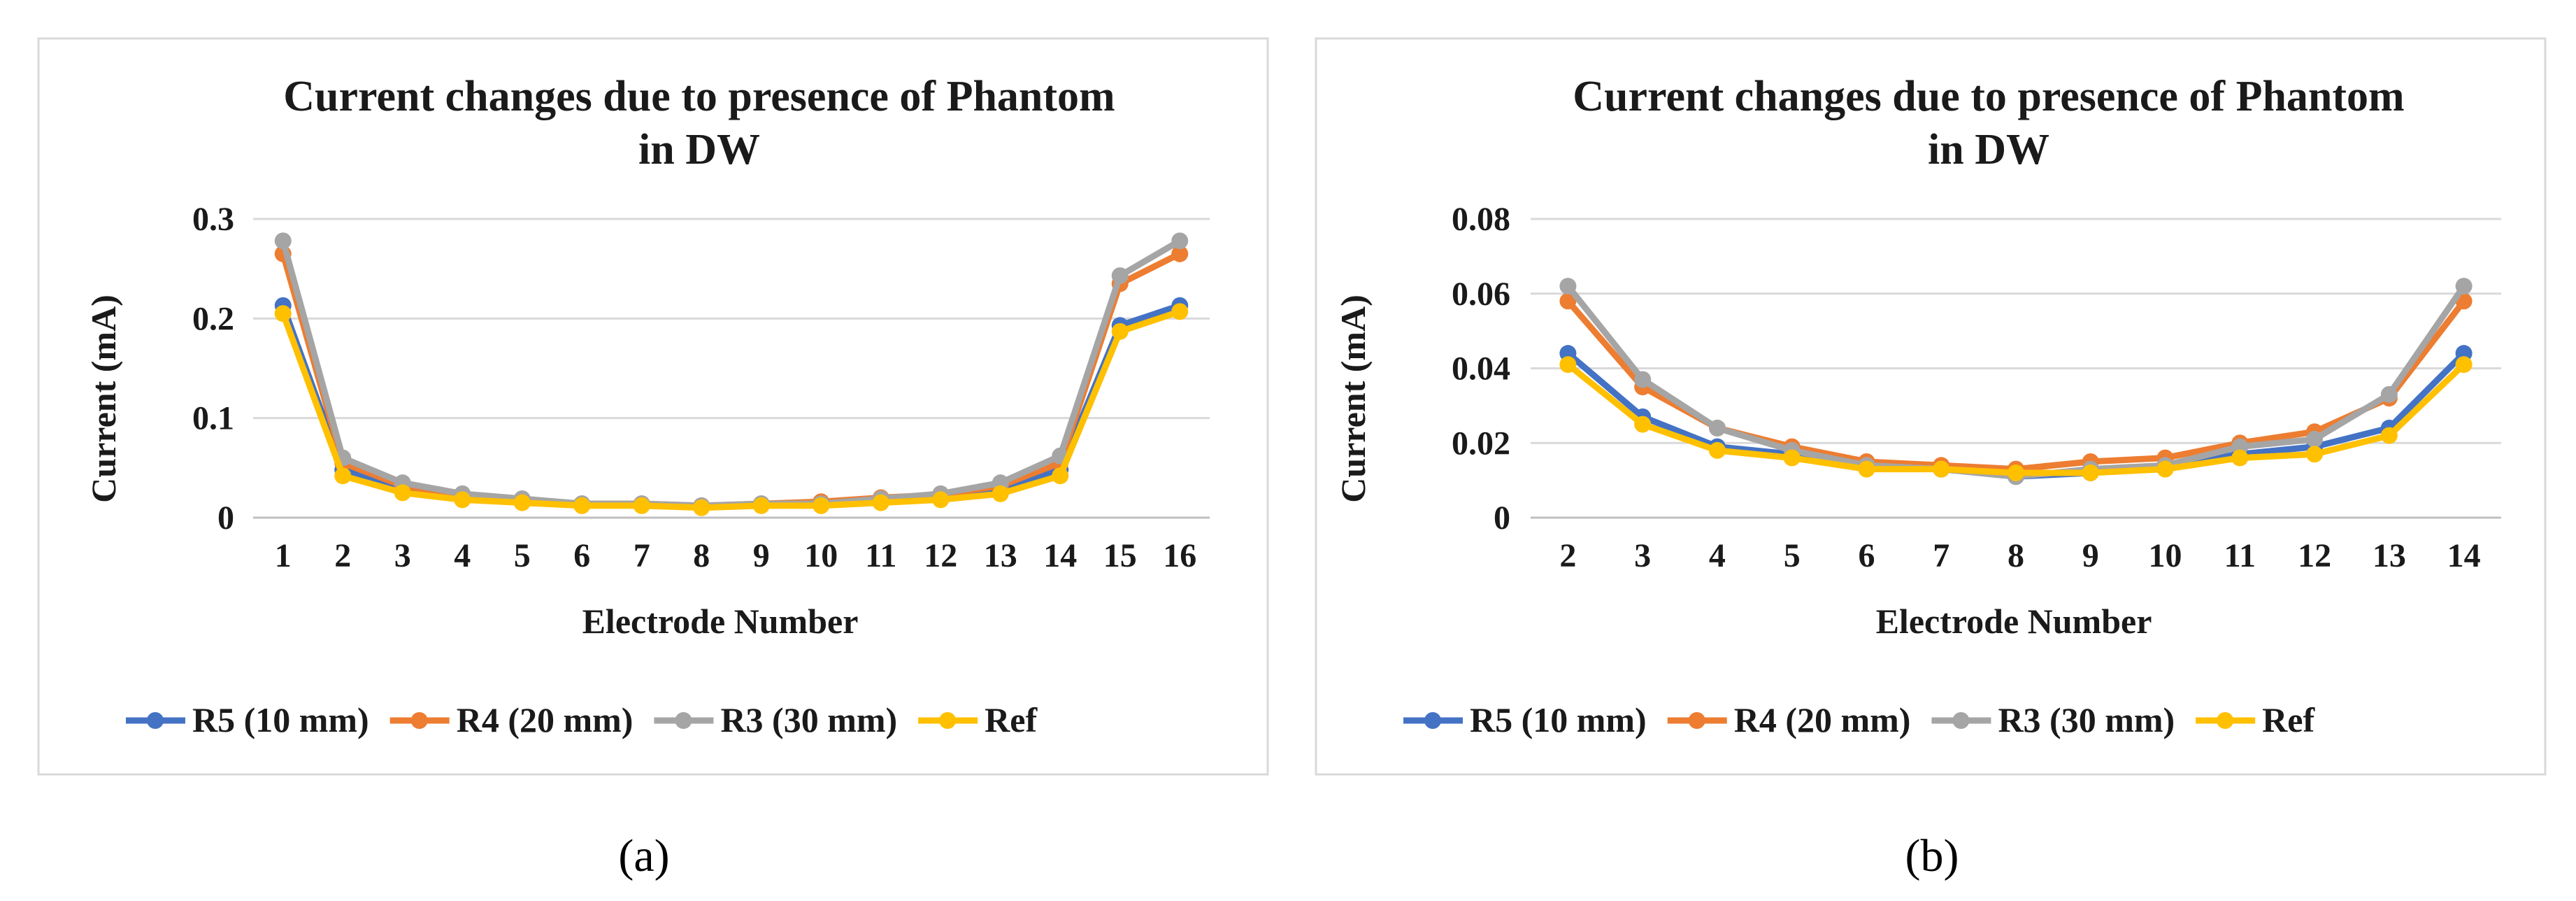 Image resolution: width=2576 pixels, height=901 pixels. Describe the element at coordinates (1481, 443) in the screenshot. I see `y-tick-label: 0.02` at that location.